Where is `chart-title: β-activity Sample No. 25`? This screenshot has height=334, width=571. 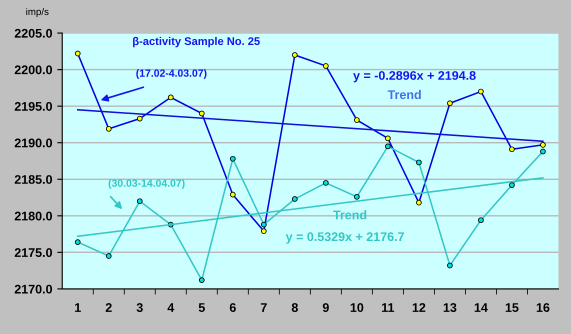 chart-title: β-activity Sample No. 25 is located at coordinates (196, 42).